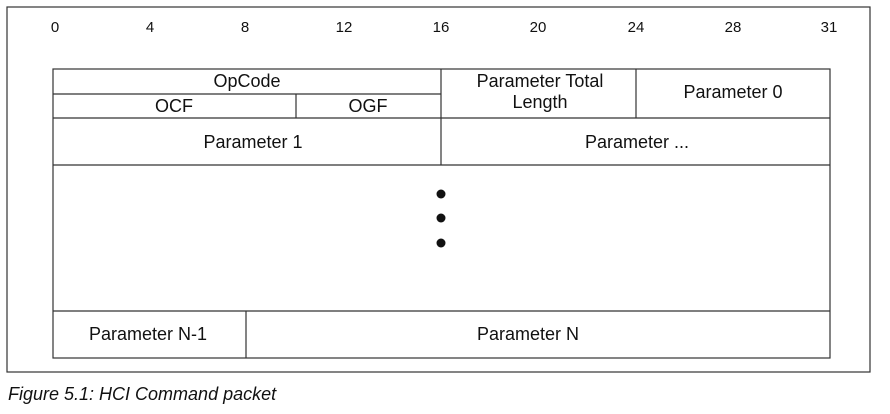  I want to click on field-label: Parameter 0, so click(732, 92).